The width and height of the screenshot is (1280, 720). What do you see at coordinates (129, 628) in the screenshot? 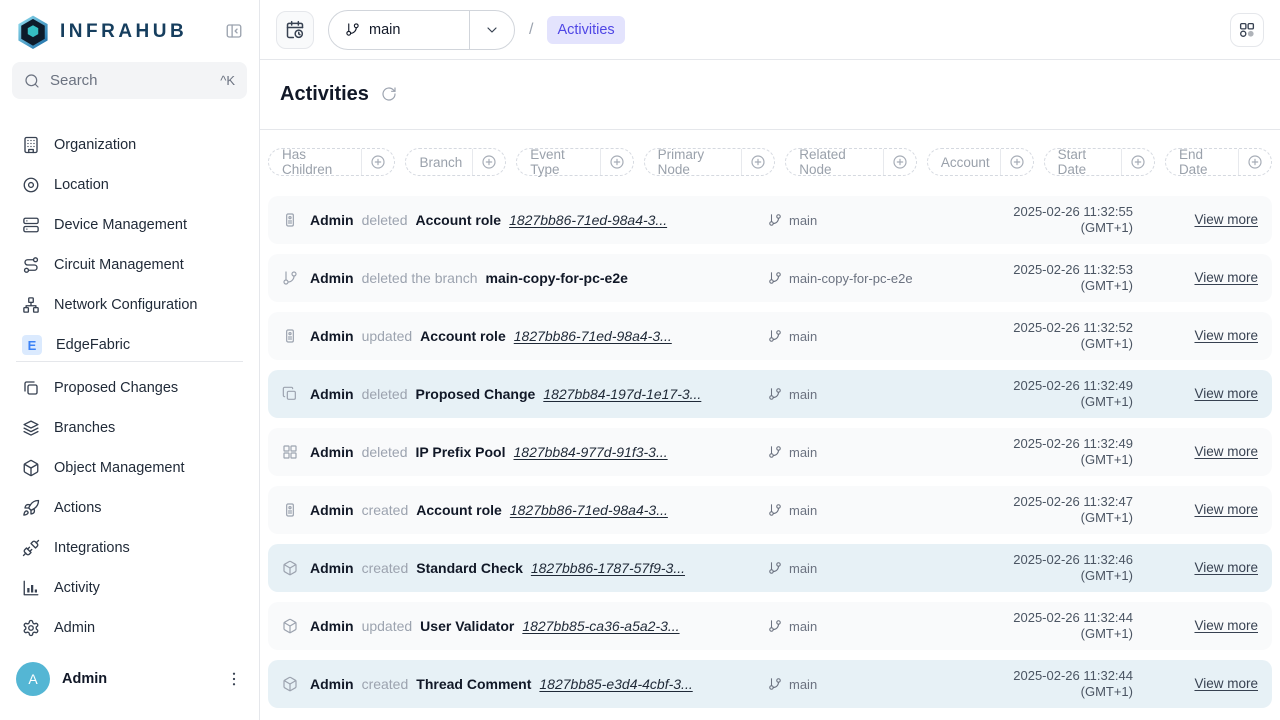
I see `sidebar-item-admin: Admin` at bounding box center [129, 628].